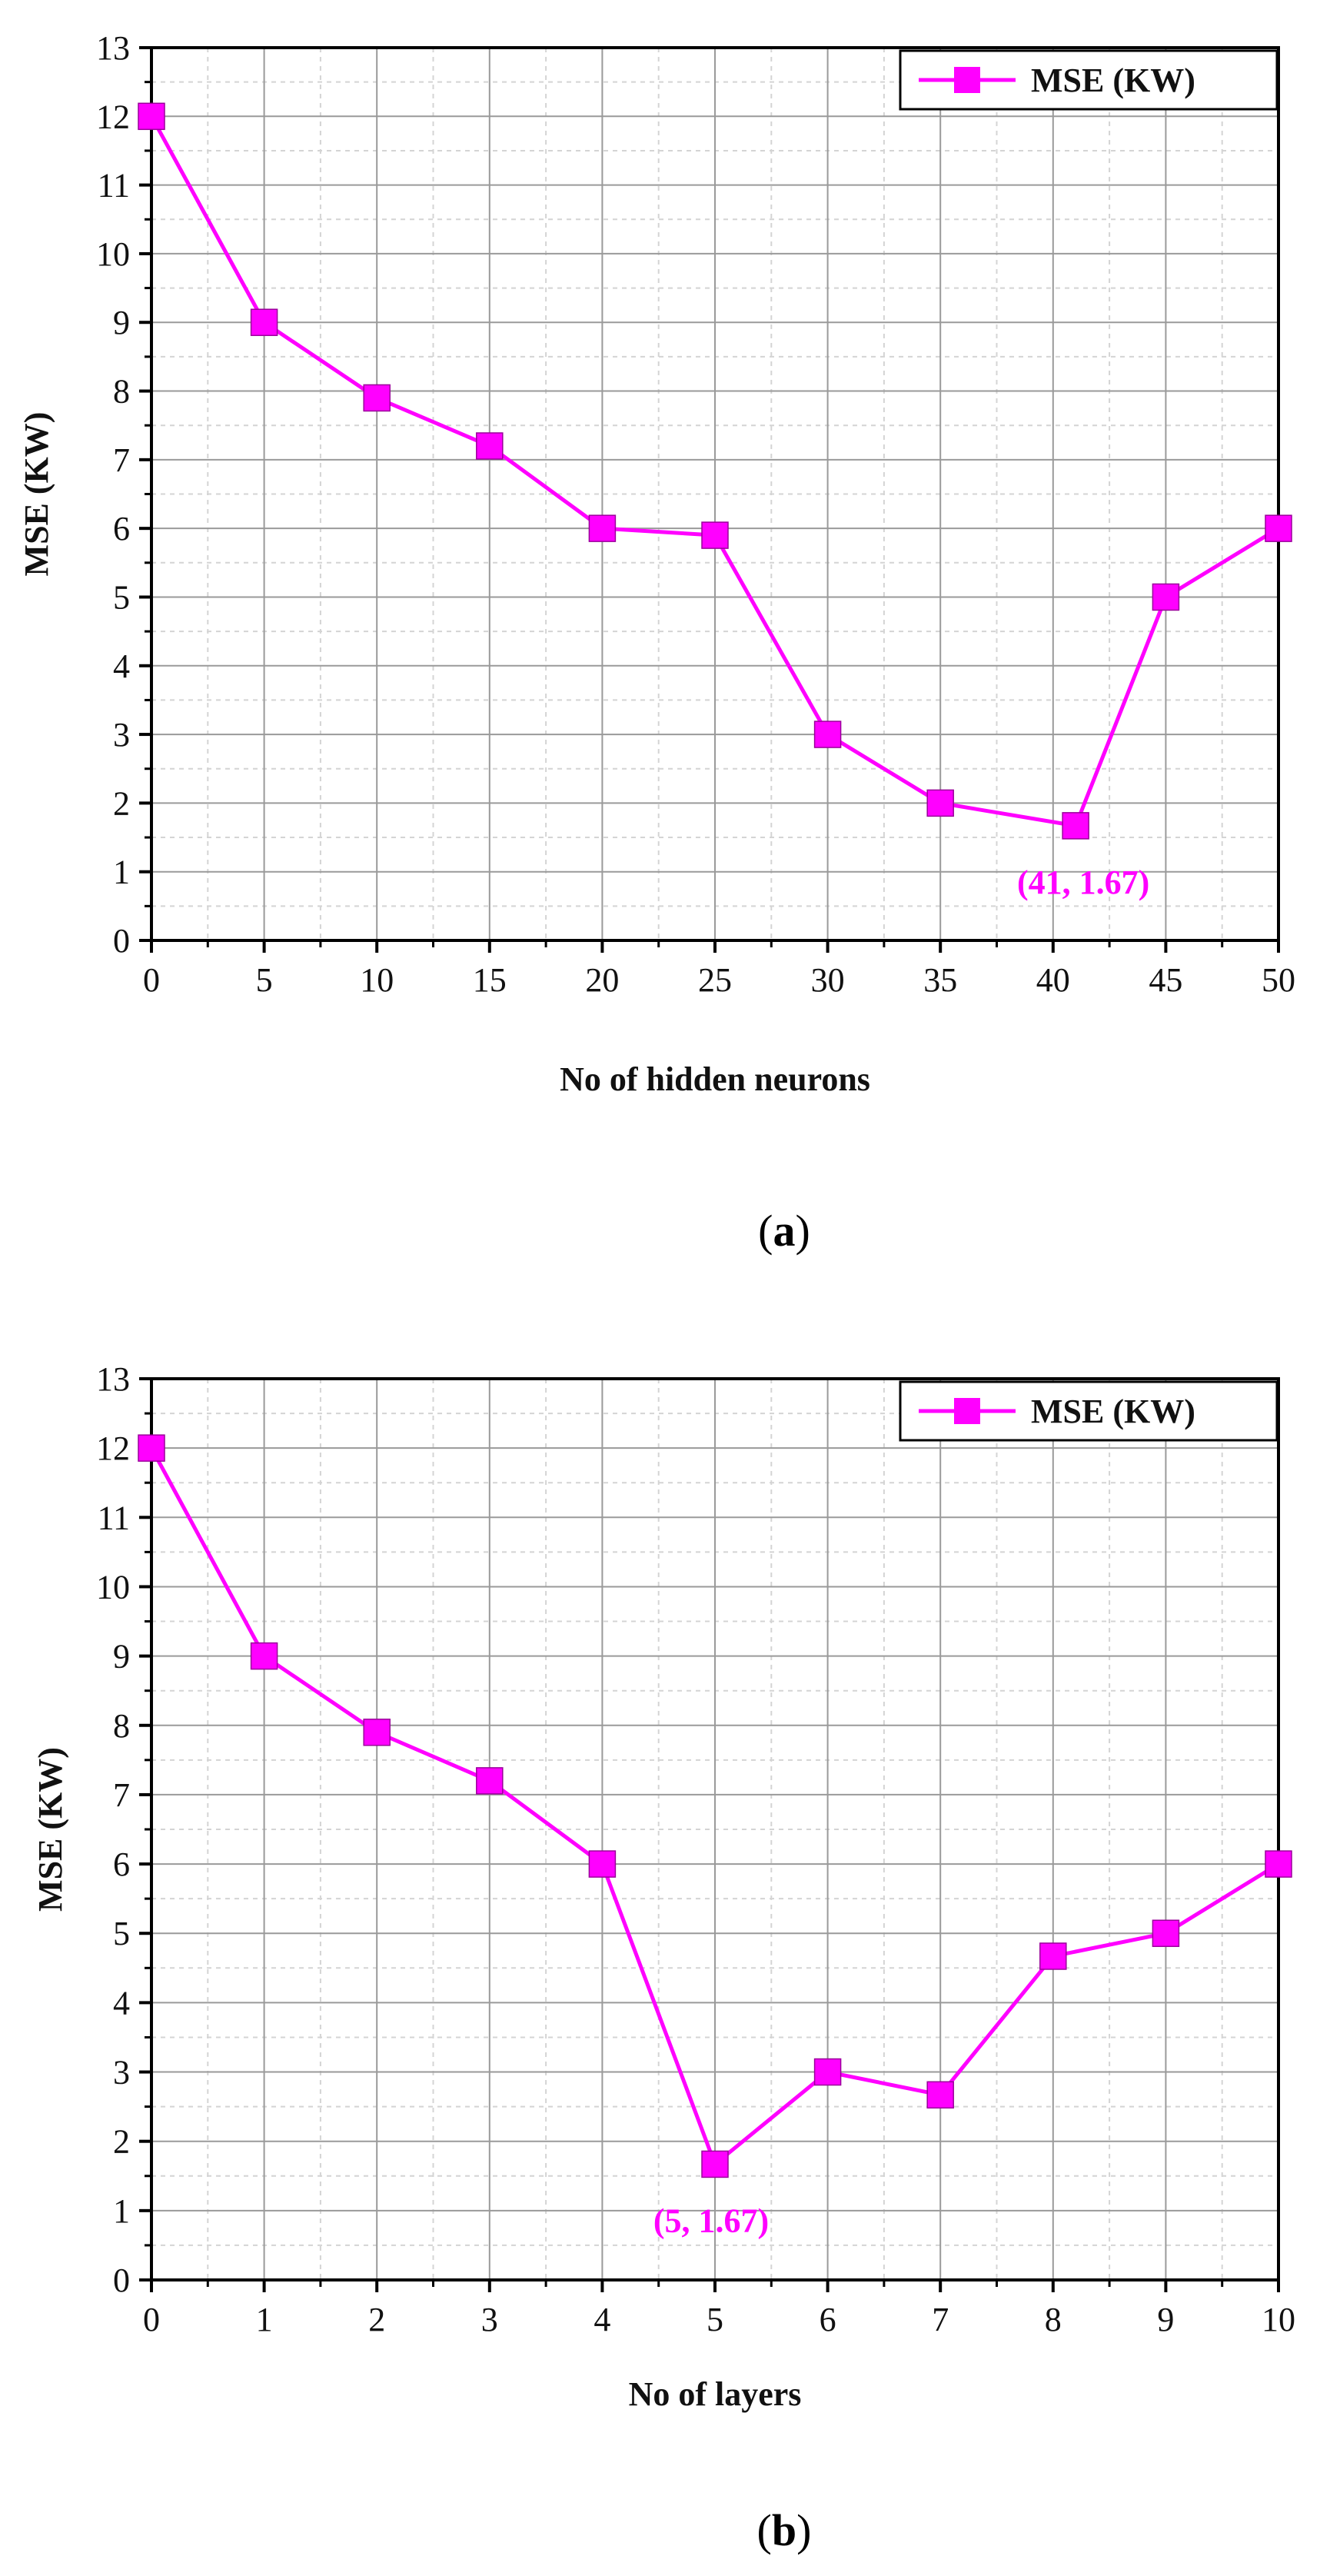 The height and width of the screenshot is (2576, 1330). Describe the element at coordinates (1053, 980) in the screenshot. I see `x-tick-label: 40` at that location.